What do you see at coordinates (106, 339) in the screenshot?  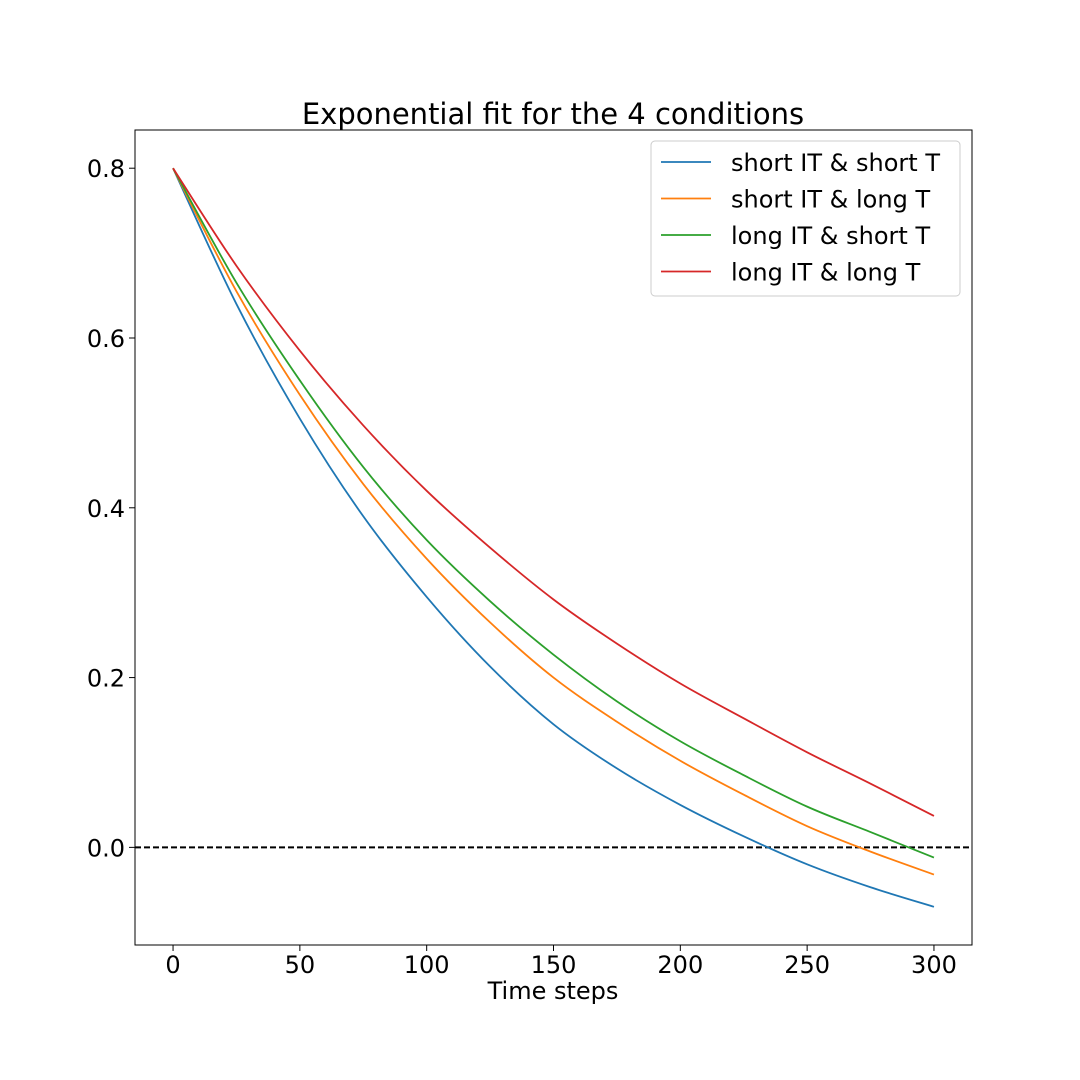 I see `y-tick-label: 0.6` at bounding box center [106, 339].